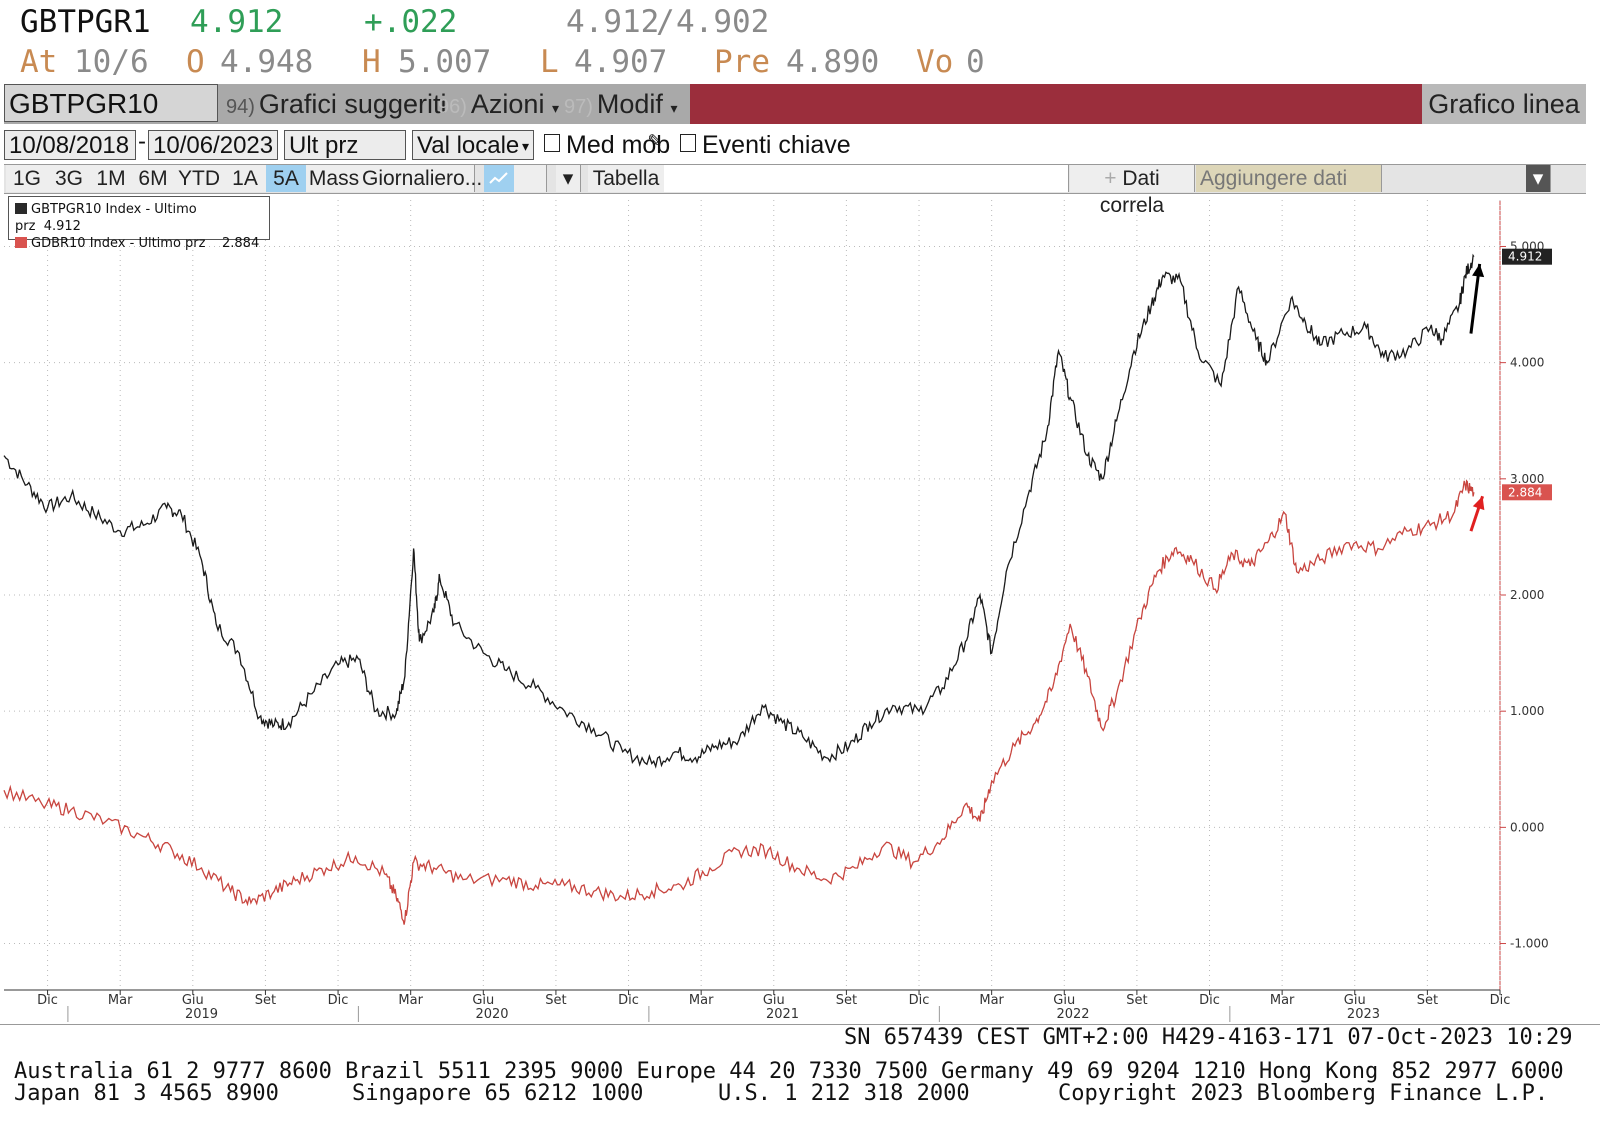 This screenshot has height=1131, width=1600. I want to click on contacts-us: U.S. 1 212 318 2000, so click(844, 1093).